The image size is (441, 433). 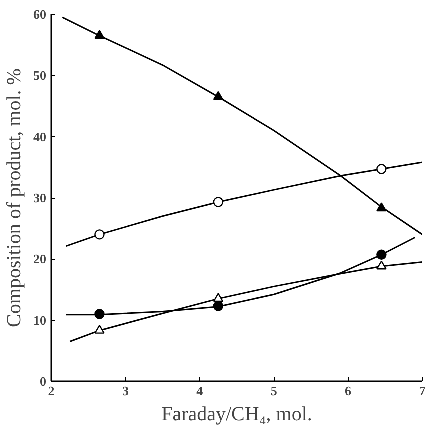 What do you see at coordinates (40, 259) in the screenshot?
I see `y-tick-label: 20` at bounding box center [40, 259].